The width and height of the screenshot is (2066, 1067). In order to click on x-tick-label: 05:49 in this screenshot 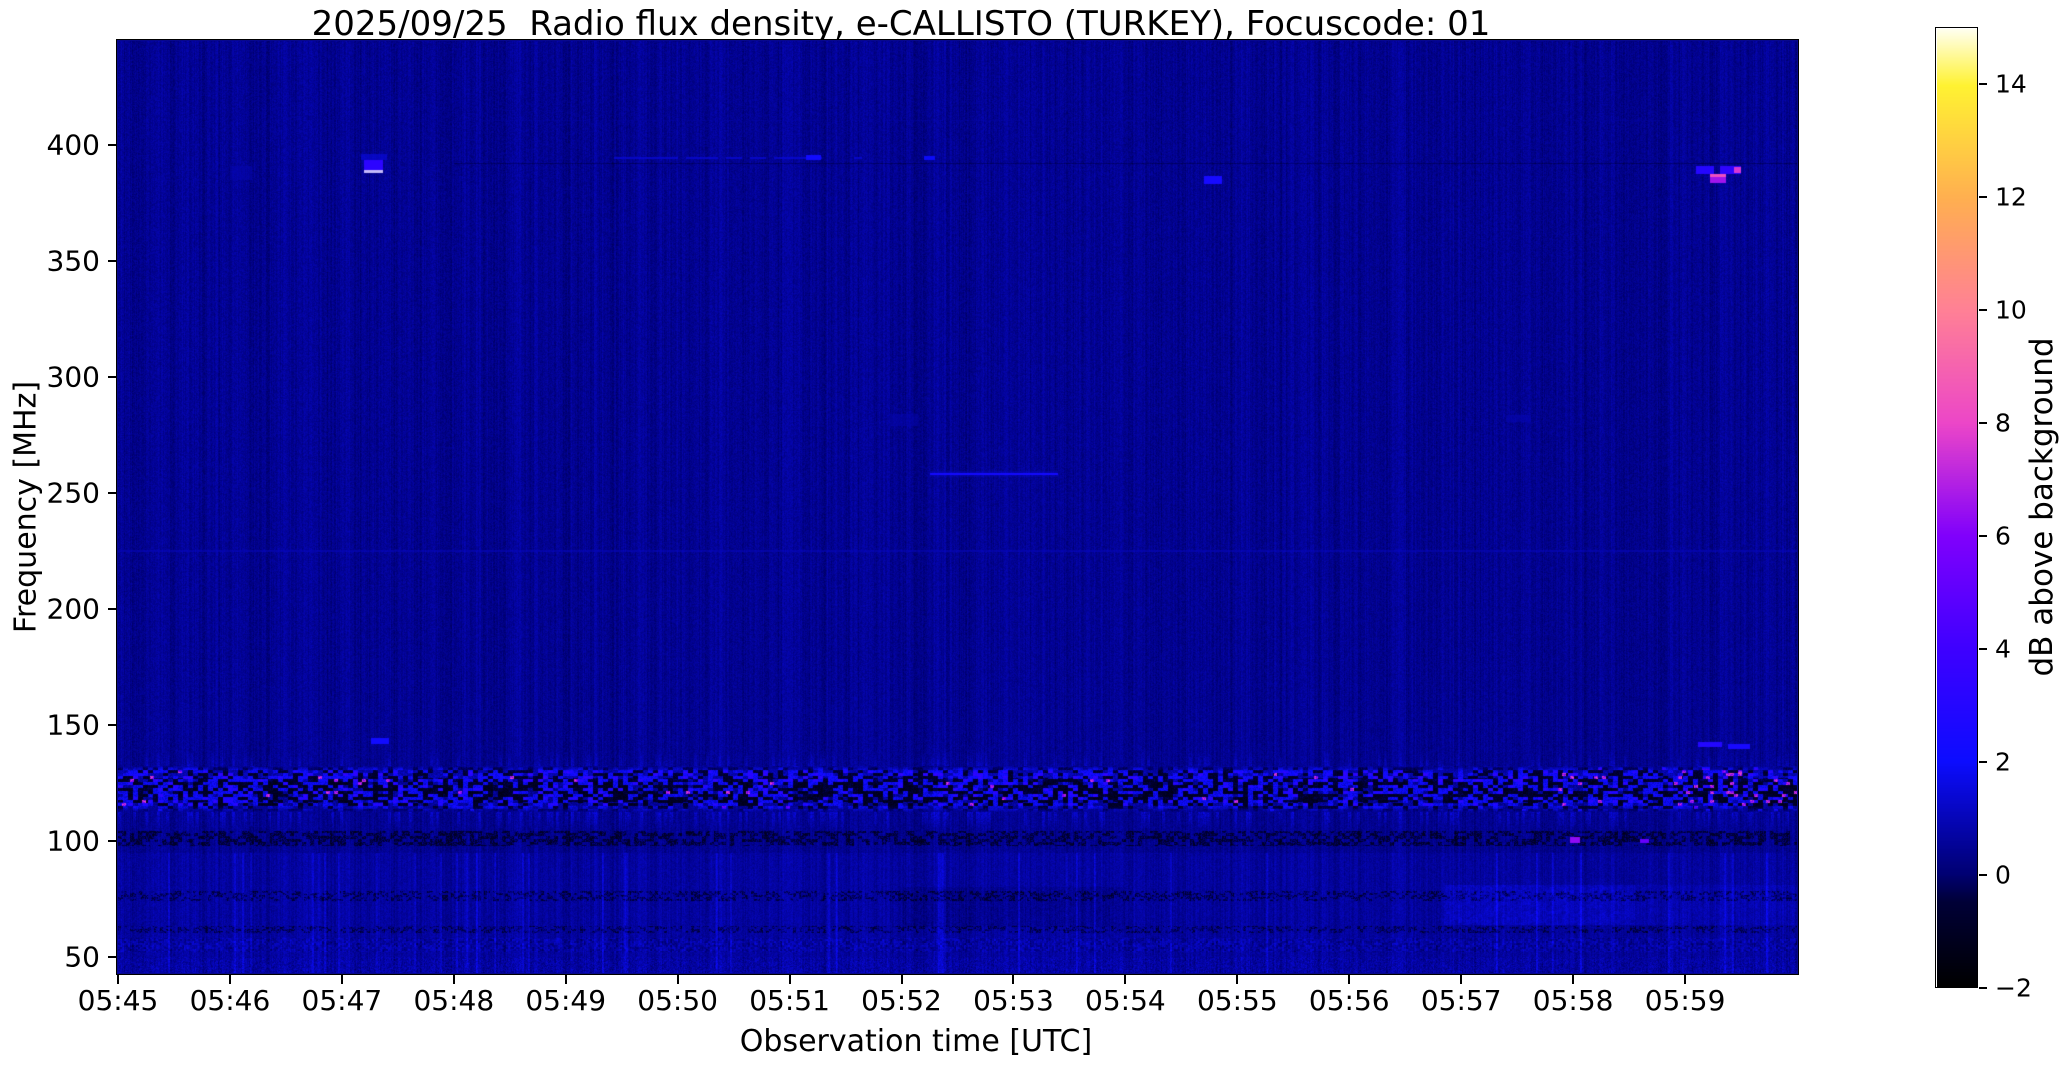, I will do `click(566, 1000)`.